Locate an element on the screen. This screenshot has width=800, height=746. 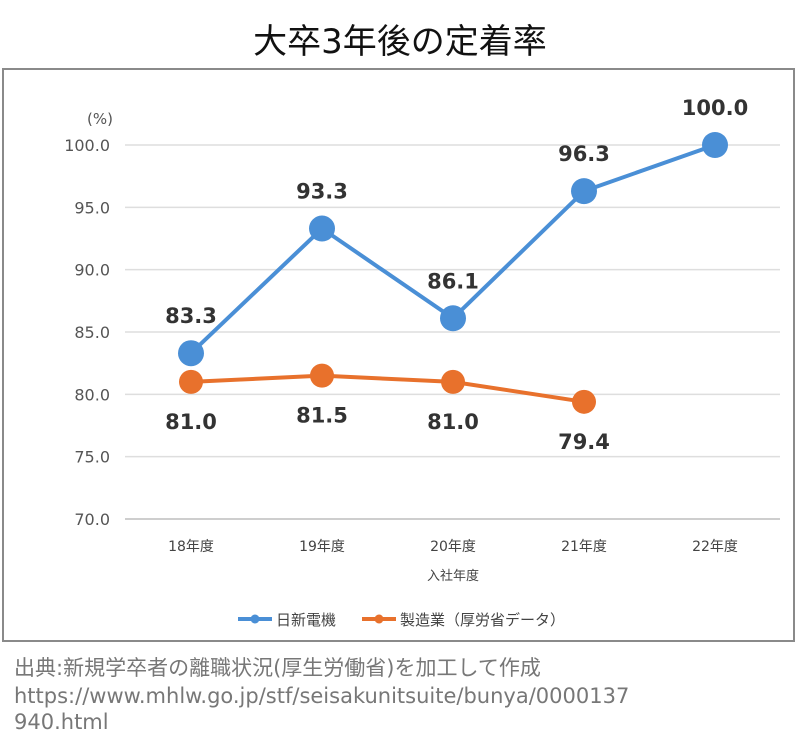
source-url-2: 940.html is located at coordinates (61, 722).